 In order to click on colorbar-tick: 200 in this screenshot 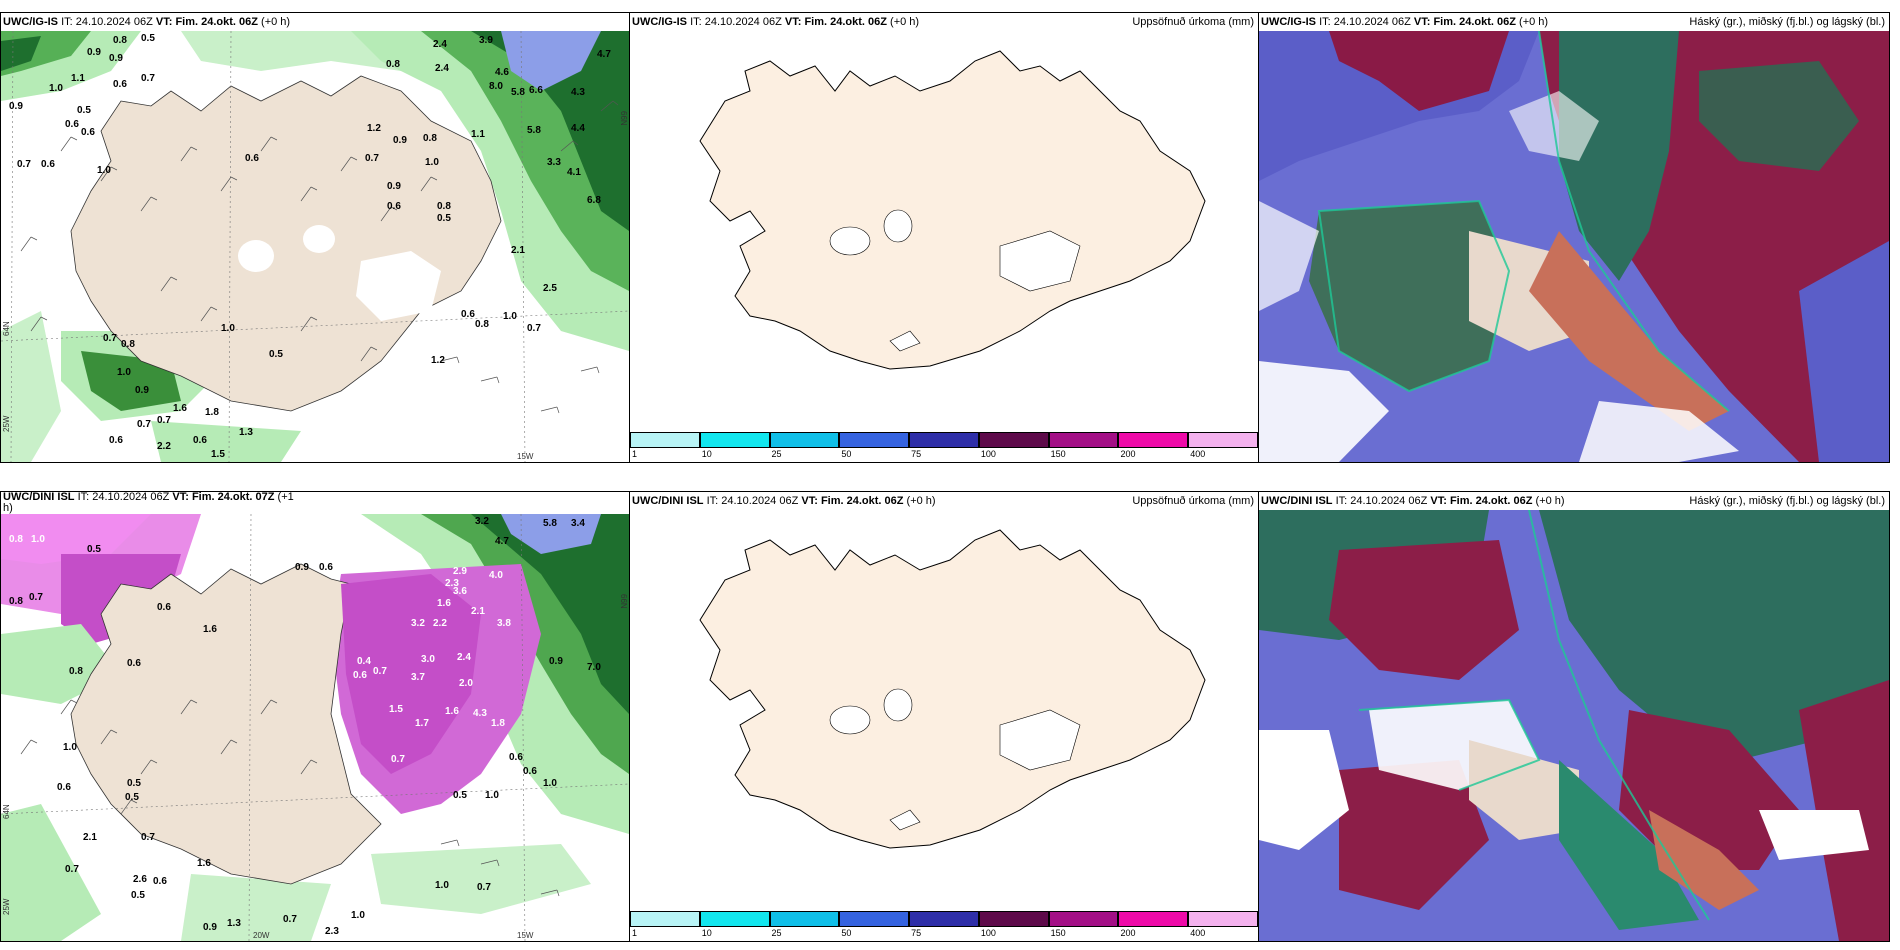, I will do `click(1128, 933)`.